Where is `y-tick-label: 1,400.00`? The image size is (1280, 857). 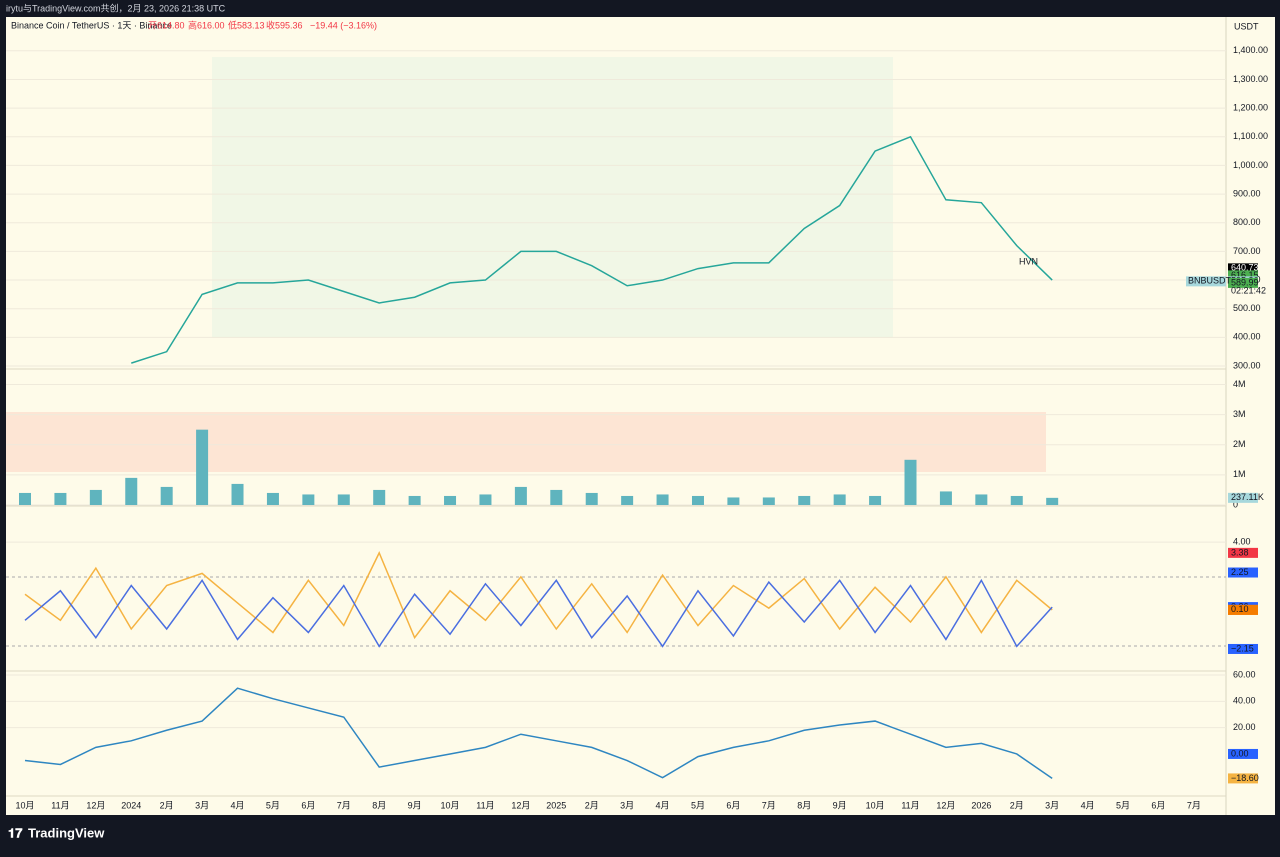 y-tick-label: 1,400.00 is located at coordinates (1250, 50).